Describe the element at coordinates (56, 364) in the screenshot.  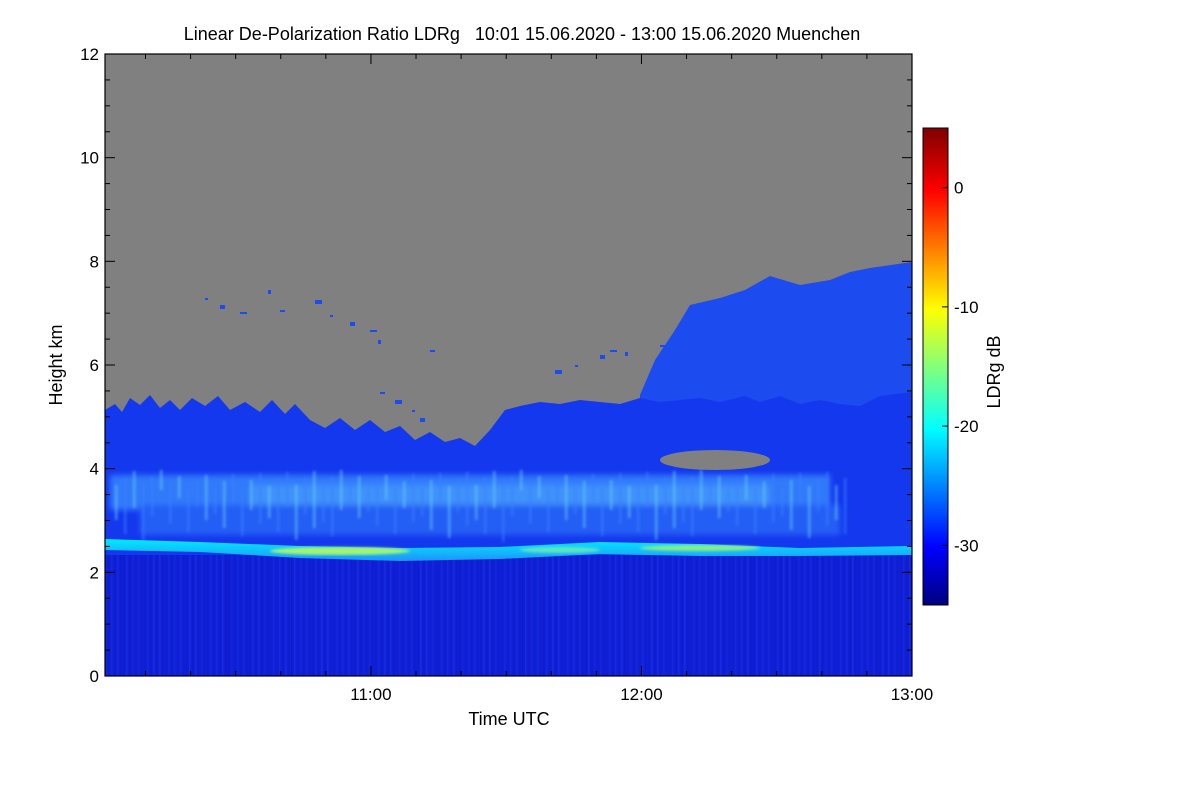
I see `y-axis-label: Height km` at that location.